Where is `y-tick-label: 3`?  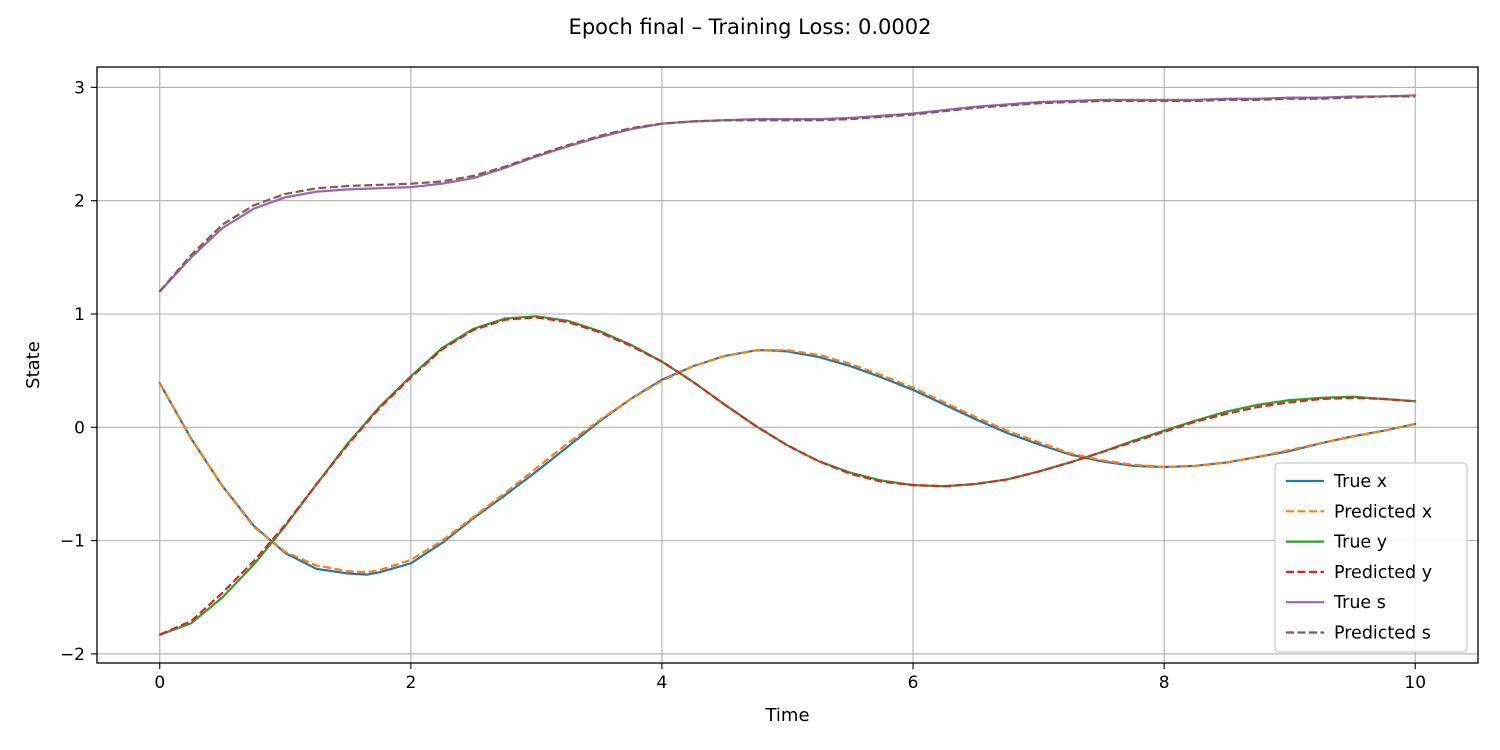 y-tick-label: 3 is located at coordinates (79, 88).